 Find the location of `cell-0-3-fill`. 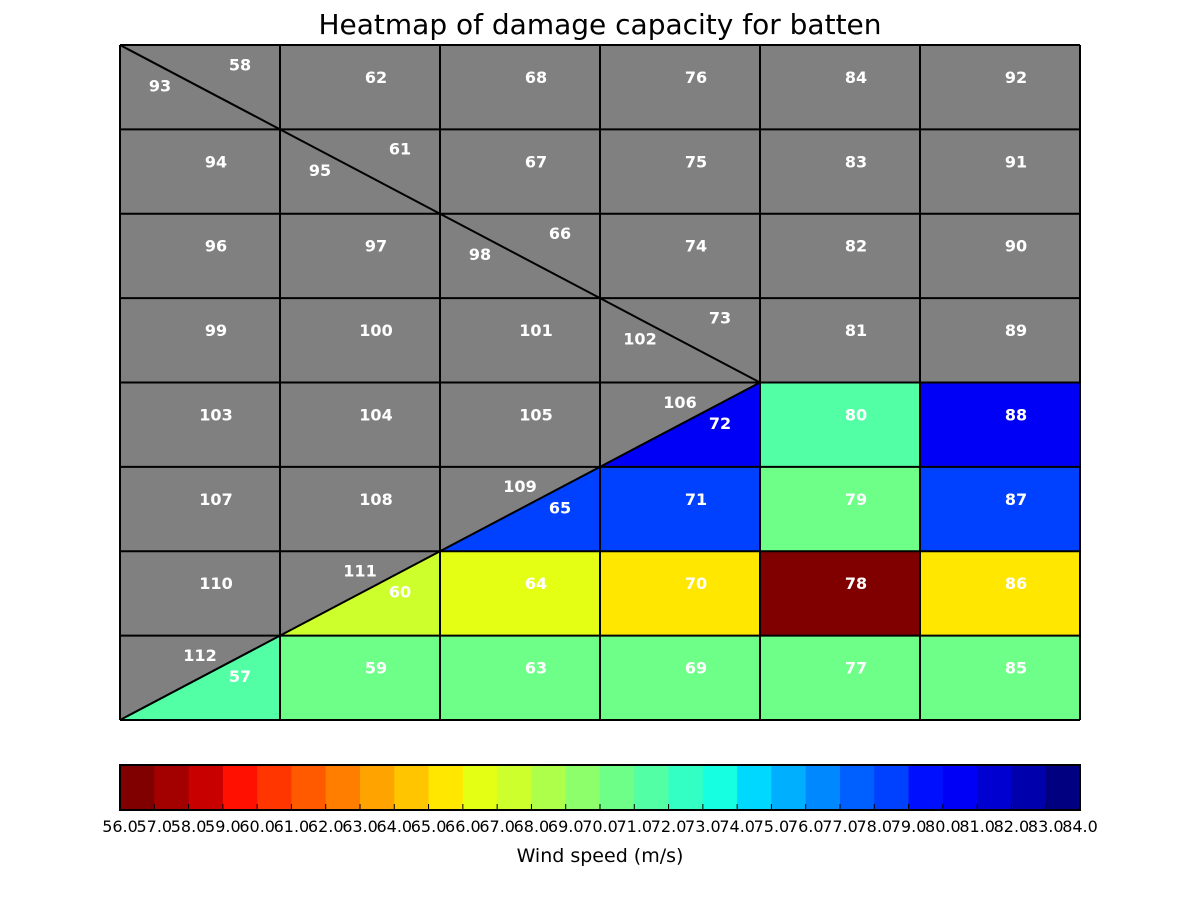

cell-0-3-fill is located at coordinates (680, 87).